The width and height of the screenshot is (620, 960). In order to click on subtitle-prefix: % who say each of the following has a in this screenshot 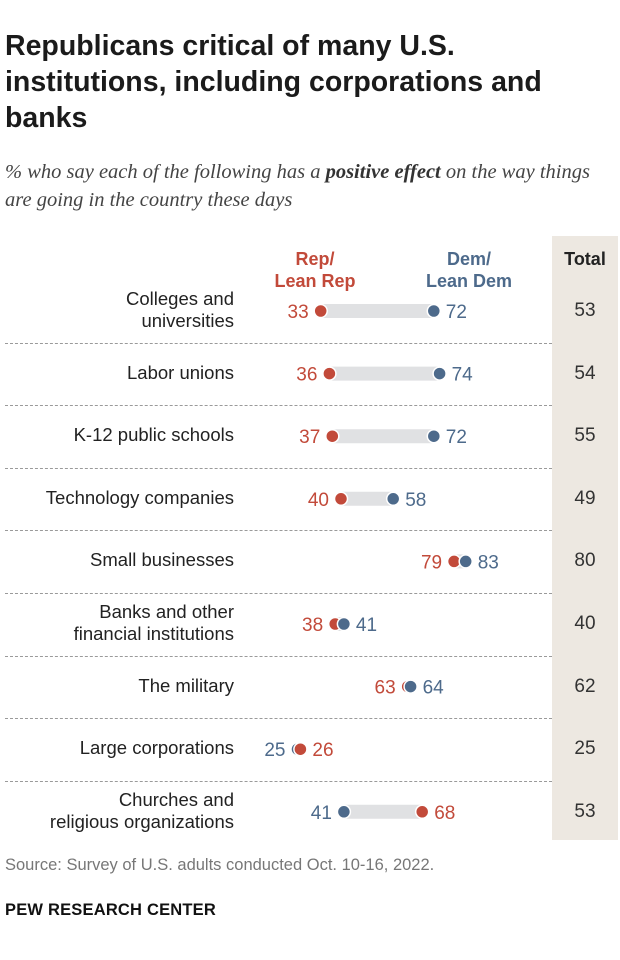, I will do `click(165, 172)`.